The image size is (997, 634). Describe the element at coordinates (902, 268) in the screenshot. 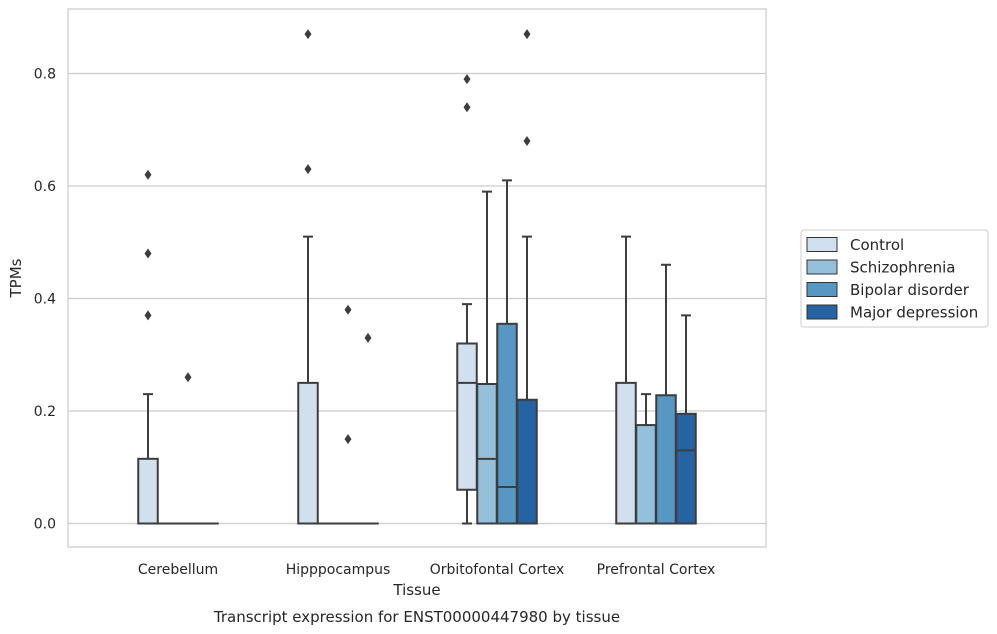

I see `legend-label: Schizophrenia` at that location.